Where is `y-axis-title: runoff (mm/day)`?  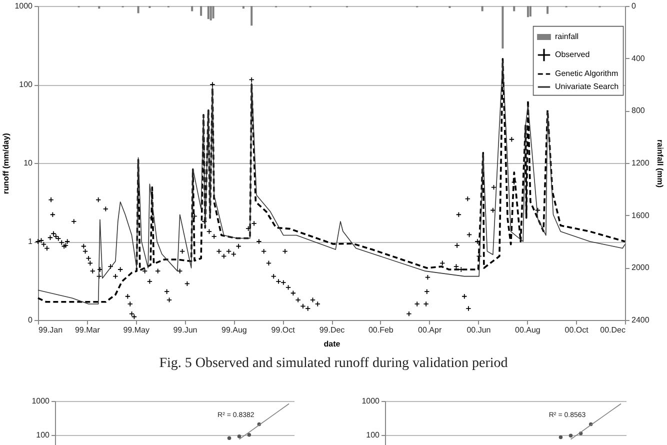 y-axis-title: runoff (mm/day) is located at coordinates (6, 163).